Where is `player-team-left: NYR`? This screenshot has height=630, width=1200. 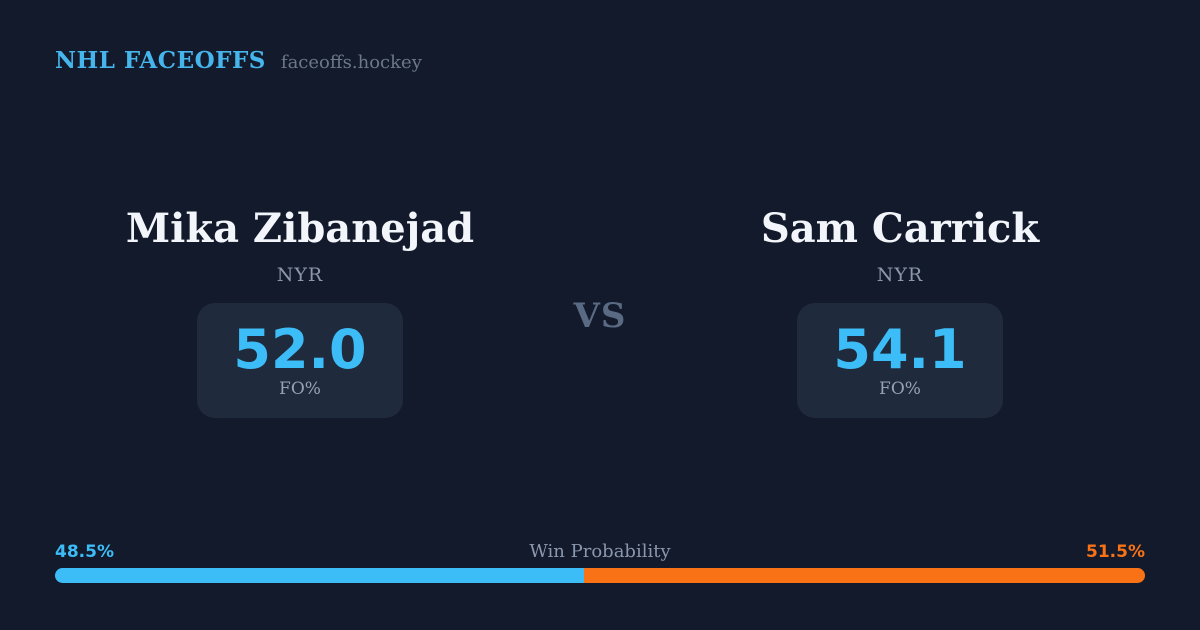 player-team-left: NYR is located at coordinates (300, 275).